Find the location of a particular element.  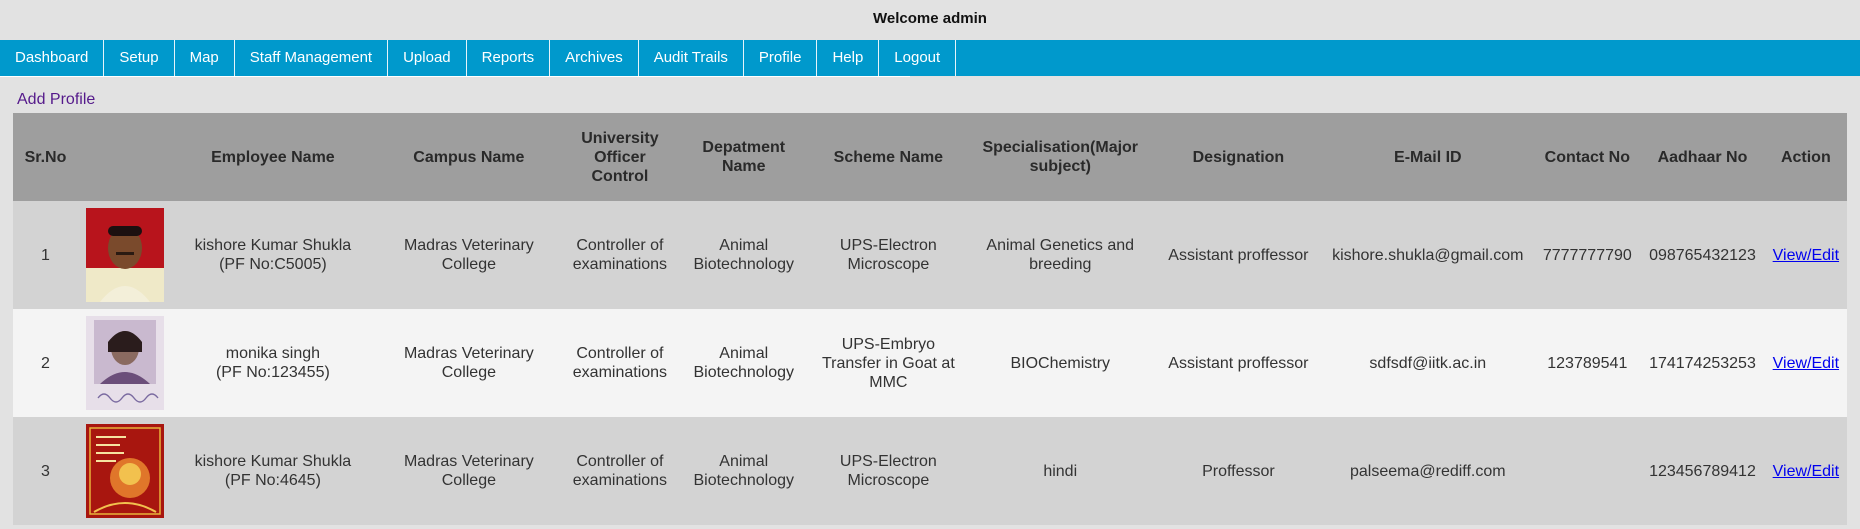

pf-number: (PF No:4645) is located at coordinates (272, 480).